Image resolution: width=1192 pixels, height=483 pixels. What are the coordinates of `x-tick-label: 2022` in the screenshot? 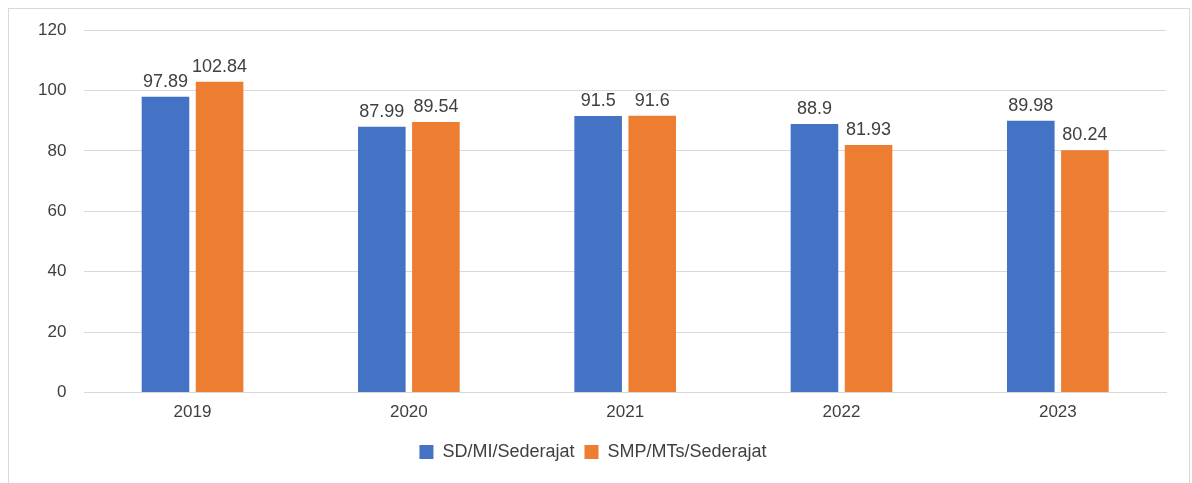 It's located at (841, 412).